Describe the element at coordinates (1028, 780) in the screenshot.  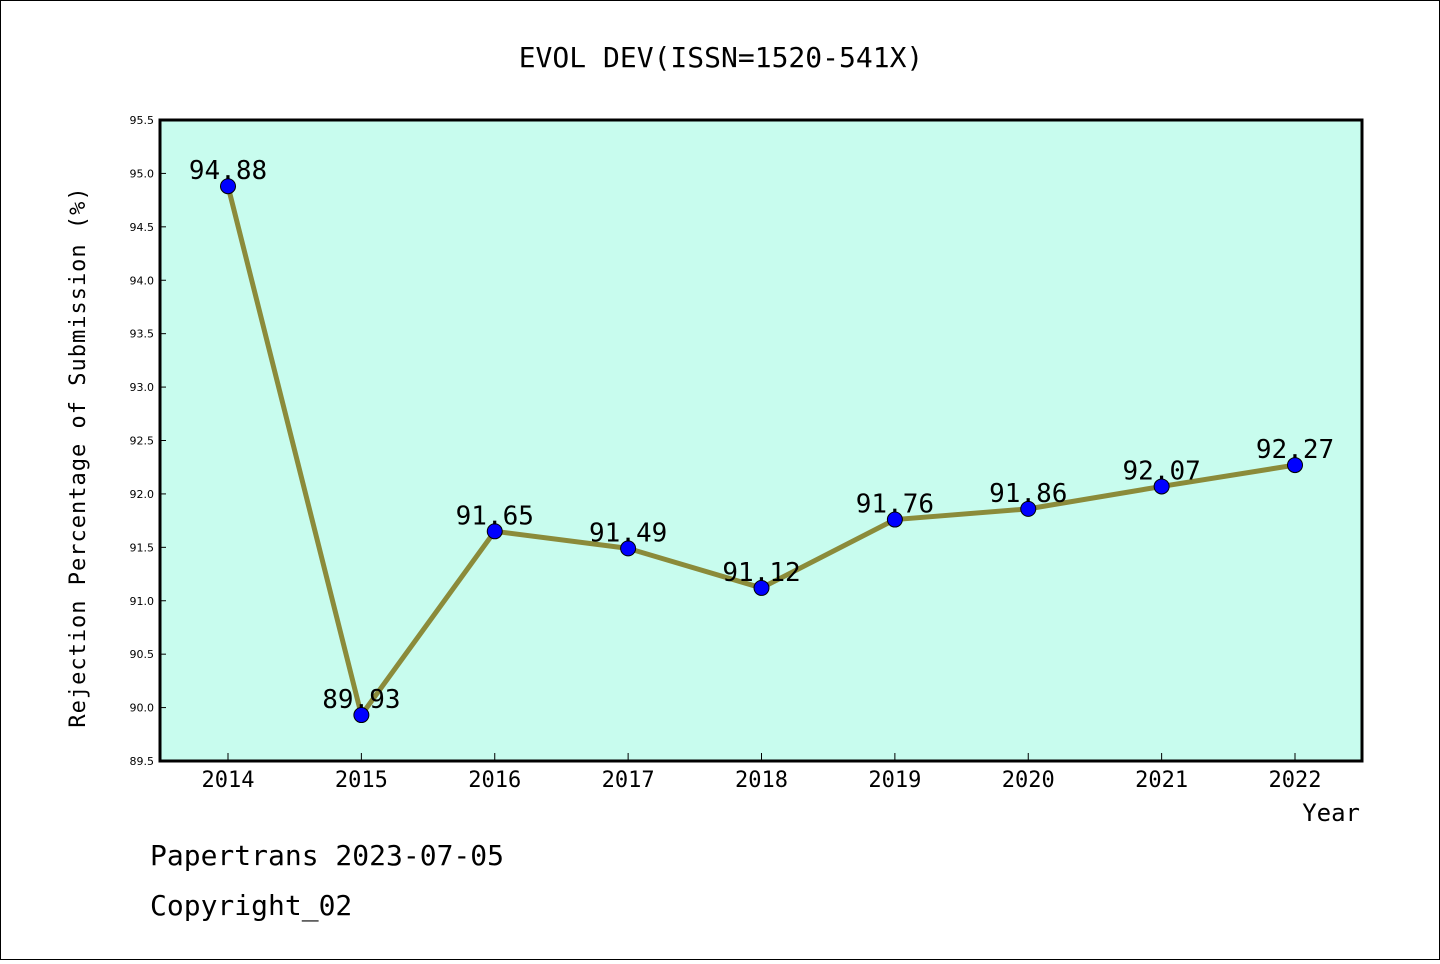
I see `x-tick-label: 2020` at that location.